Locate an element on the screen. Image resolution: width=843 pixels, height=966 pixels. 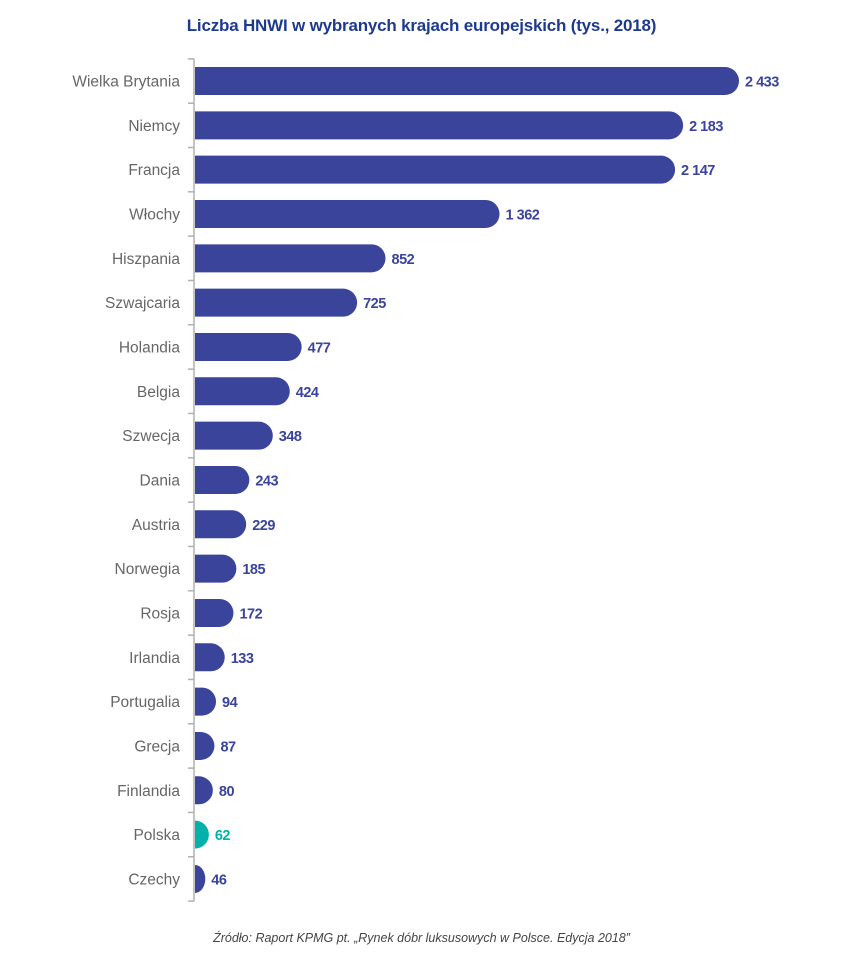
bar-szwajcaria is located at coordinates (276, 302).